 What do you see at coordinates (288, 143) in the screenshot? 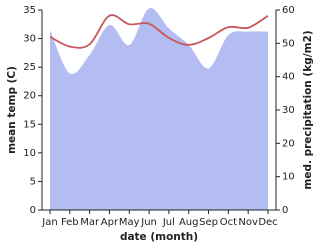
I see `y2-tick-label: 20` at bounding box center [288, 143].